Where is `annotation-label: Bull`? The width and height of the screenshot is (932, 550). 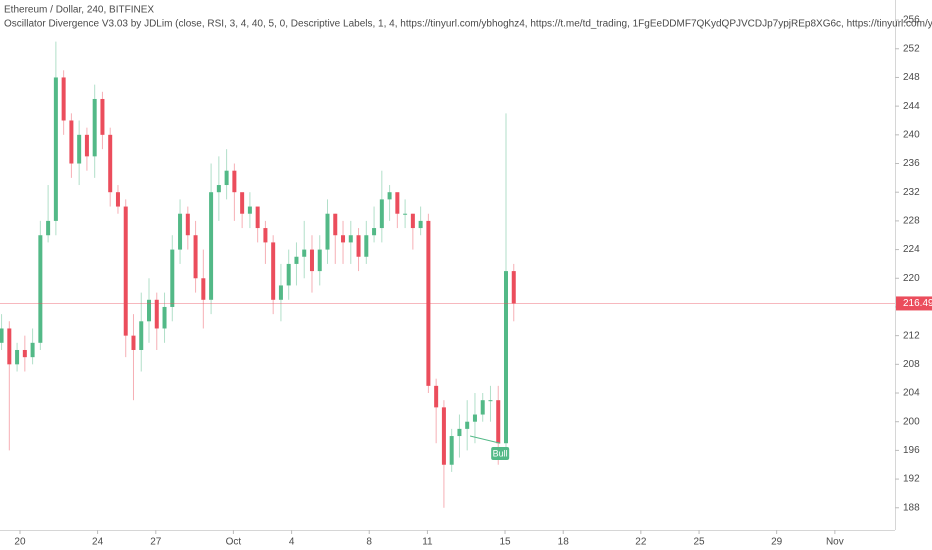
annotation-label: Bull is located at coordinates (500, 453).